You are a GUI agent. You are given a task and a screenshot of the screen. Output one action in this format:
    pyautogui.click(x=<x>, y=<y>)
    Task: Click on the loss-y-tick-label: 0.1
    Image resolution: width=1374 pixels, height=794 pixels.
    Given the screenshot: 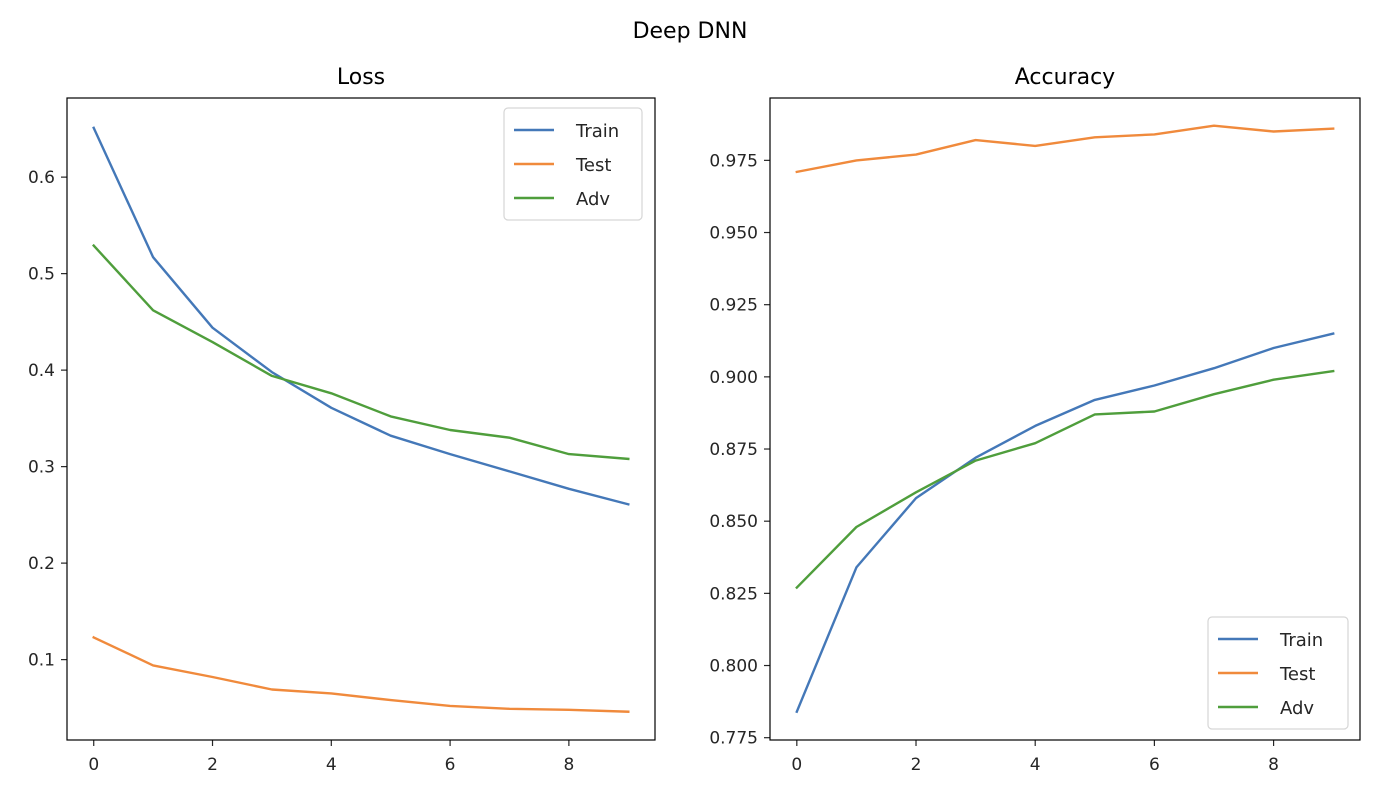 What is the action you would take?
    pyautogui.click(x=41, y=661)
    